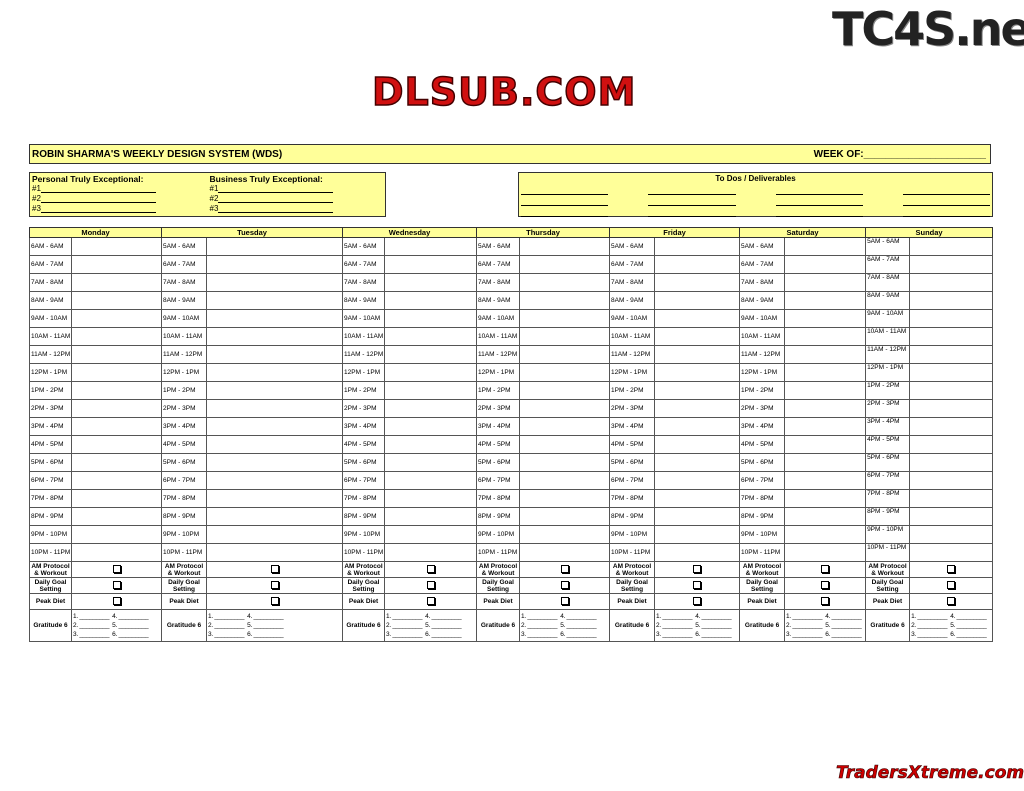  What do you see at coordinates (899, 154) in the screenshot?
I see `week-of-field: WEEK OF:______________________` at bounding box center [899, 154].